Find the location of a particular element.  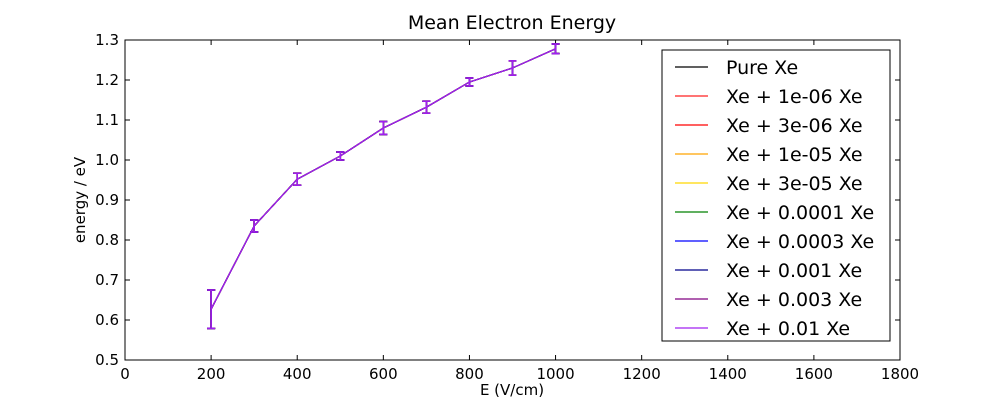

x-tick-label: 1600 is located at coordinates (814, 374).